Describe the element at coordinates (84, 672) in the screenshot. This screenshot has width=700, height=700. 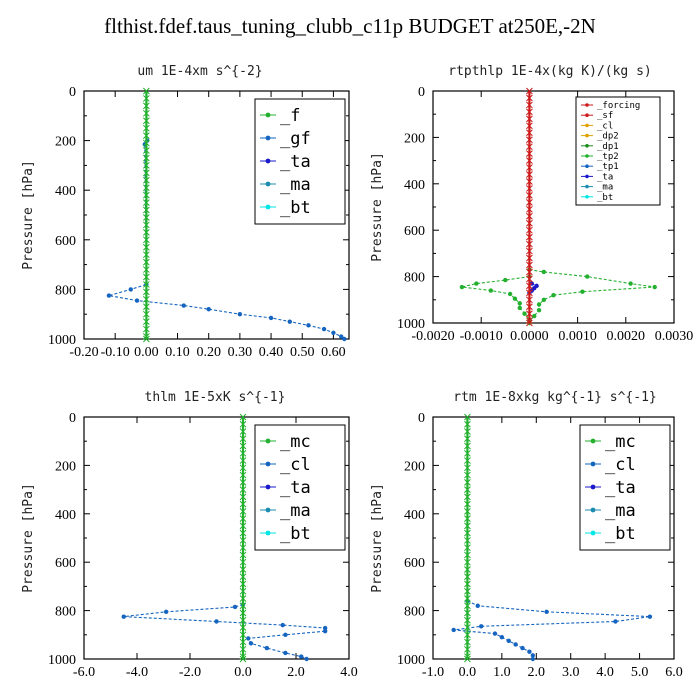
I see `x-tick-label: -6.0` at that location.